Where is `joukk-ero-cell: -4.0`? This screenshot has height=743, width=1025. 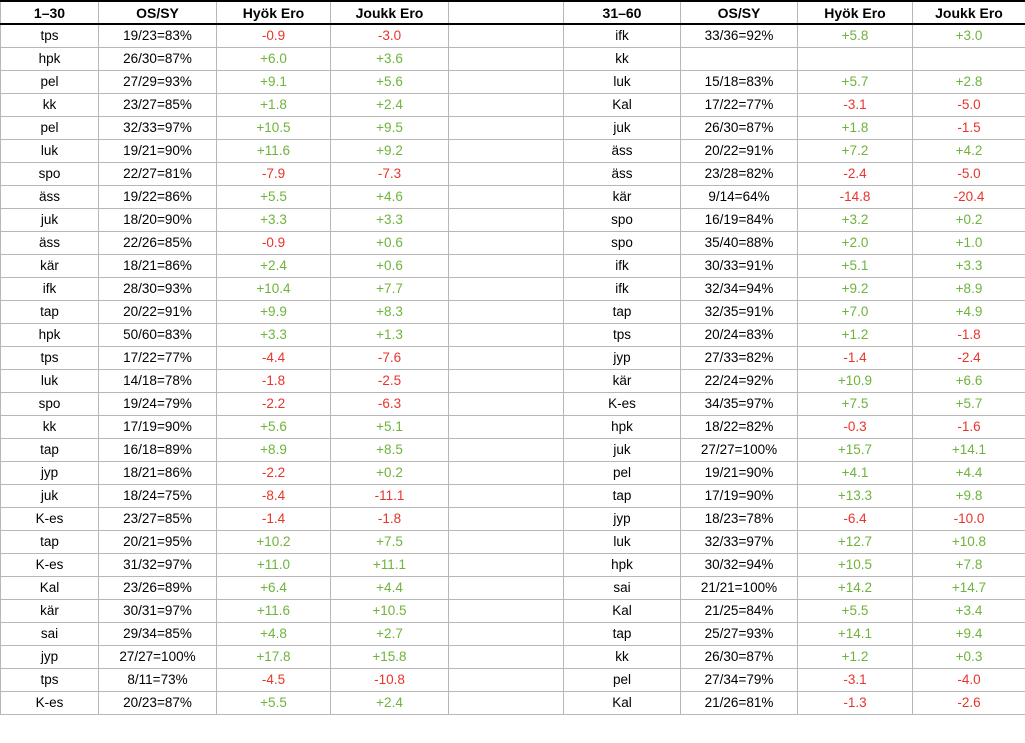
joukk-ero-cell: -4.0 is located at coordinates (968, 679).